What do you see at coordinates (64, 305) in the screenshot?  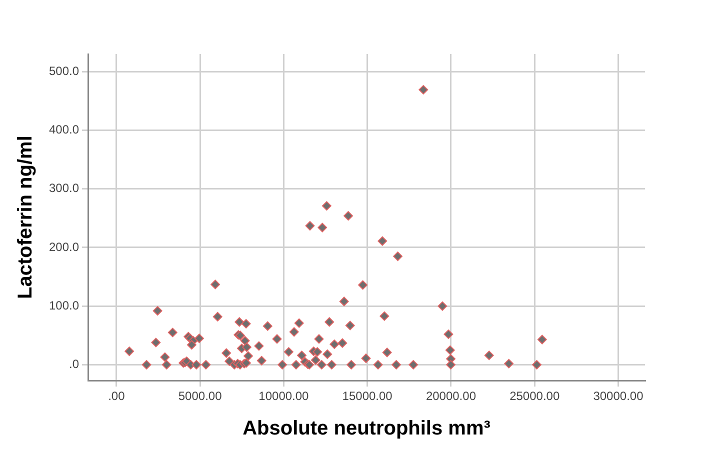 I see `y-tick-label: 100.0` at bounding box center [64, 305].